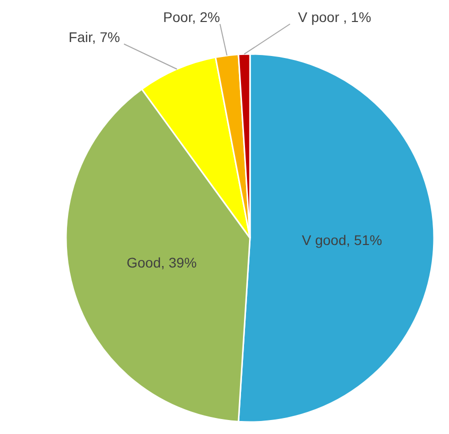  Describe the element at coordinates (94, 37) in the screenshot. I see `slice-label: Fair, 7%` at that location.